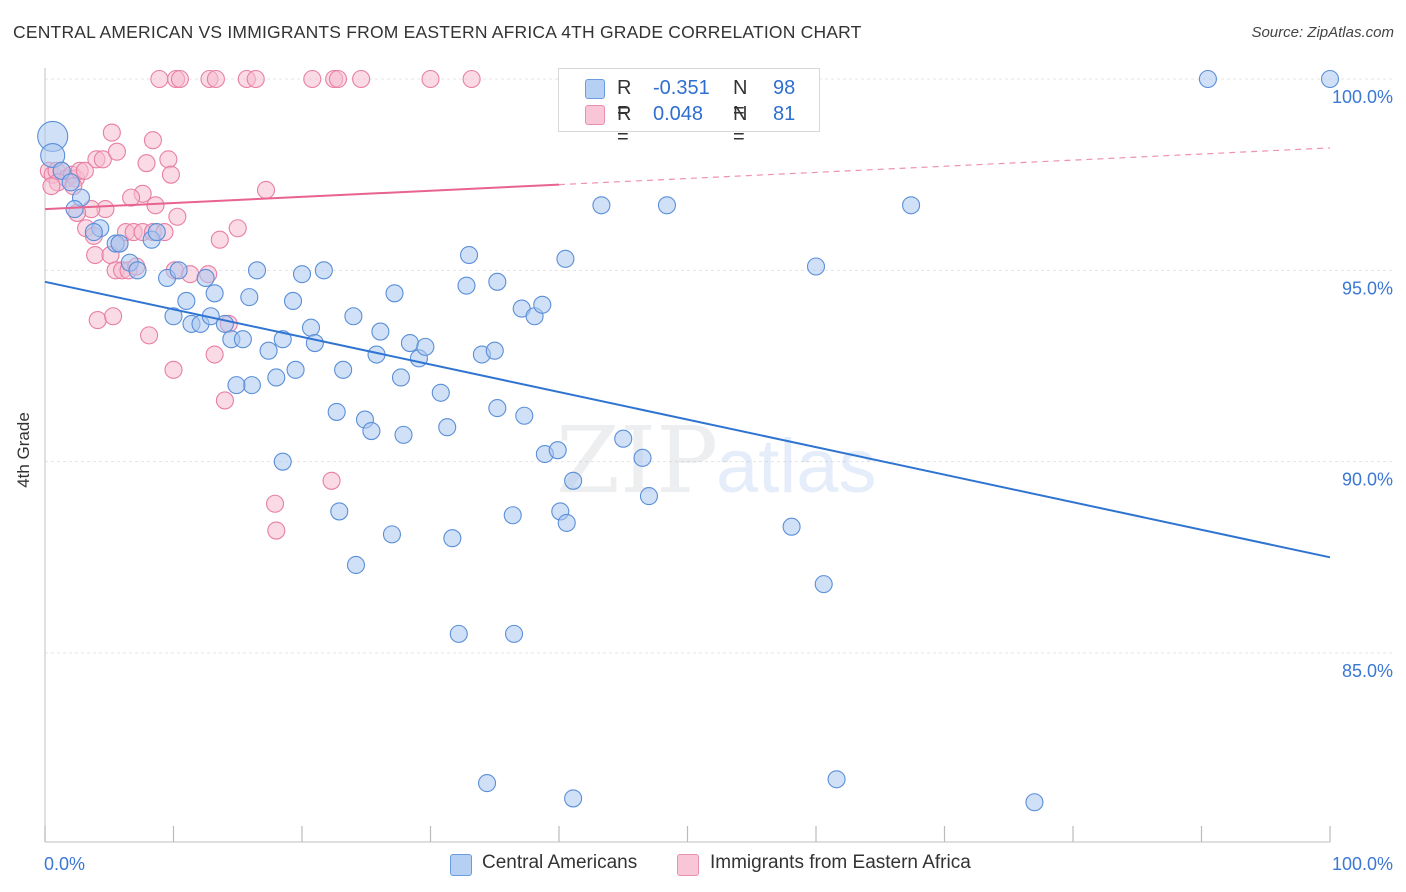 The height and width of the screenshot is (892, 1406). What do you see at coordinates (1367, 480) in the screenshot?
I see `y-tick-label: 90.0%` at bounding box center [1367, 480].